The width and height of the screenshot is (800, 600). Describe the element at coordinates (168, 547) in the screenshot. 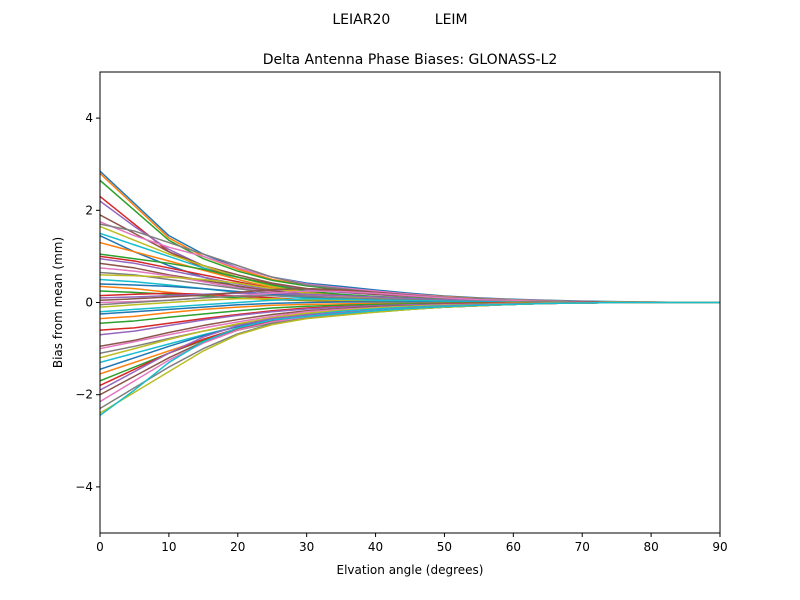

I see `x-tick-label: 10` at that location.